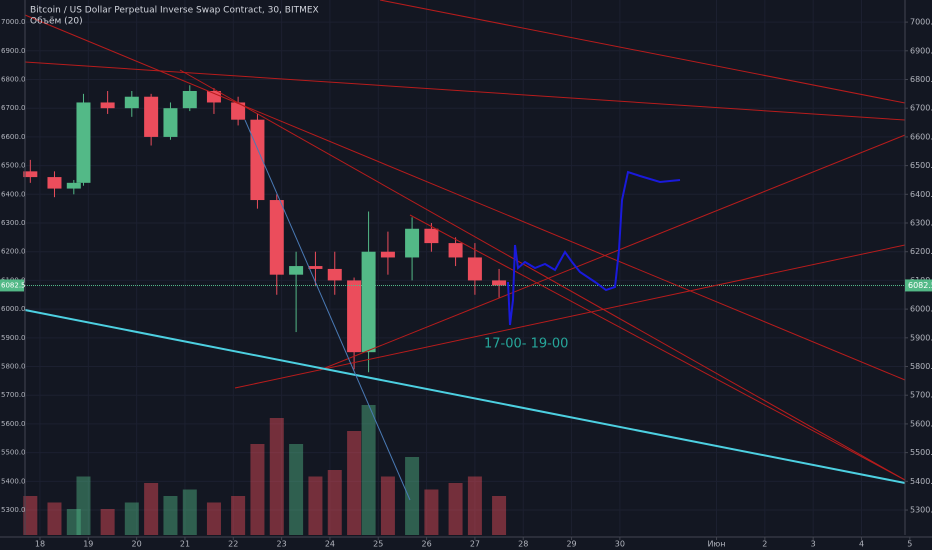 This screenshot has height=550, width=932. I want to click on x-tick-label: 20, so click(137, 544).